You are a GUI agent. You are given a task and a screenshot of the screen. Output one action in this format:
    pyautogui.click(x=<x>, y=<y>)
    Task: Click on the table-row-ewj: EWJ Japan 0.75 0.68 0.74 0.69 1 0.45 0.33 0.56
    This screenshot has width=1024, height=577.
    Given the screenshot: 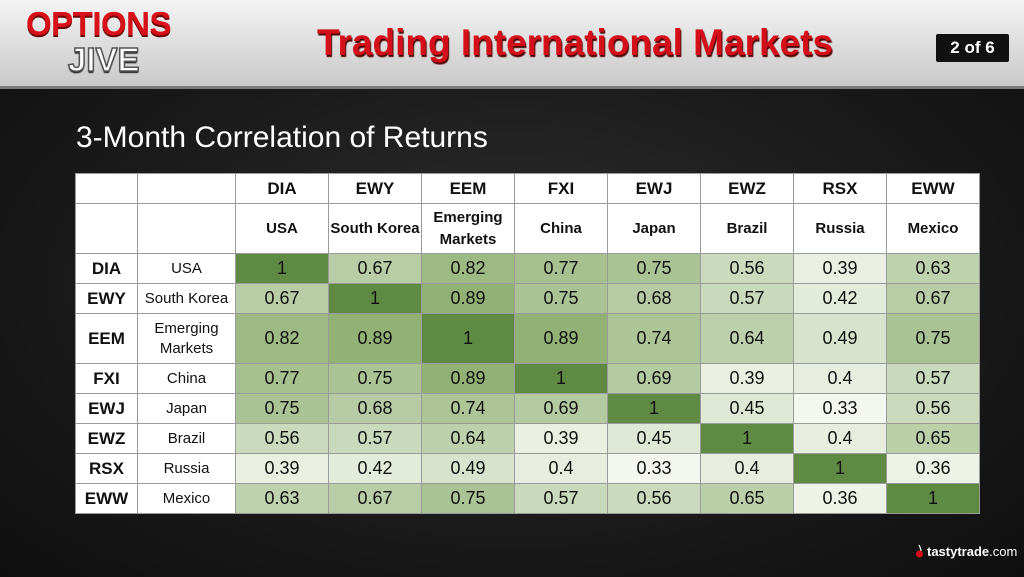 What is the action you would take?
    pyautogui.click(x=527, y=408)
    